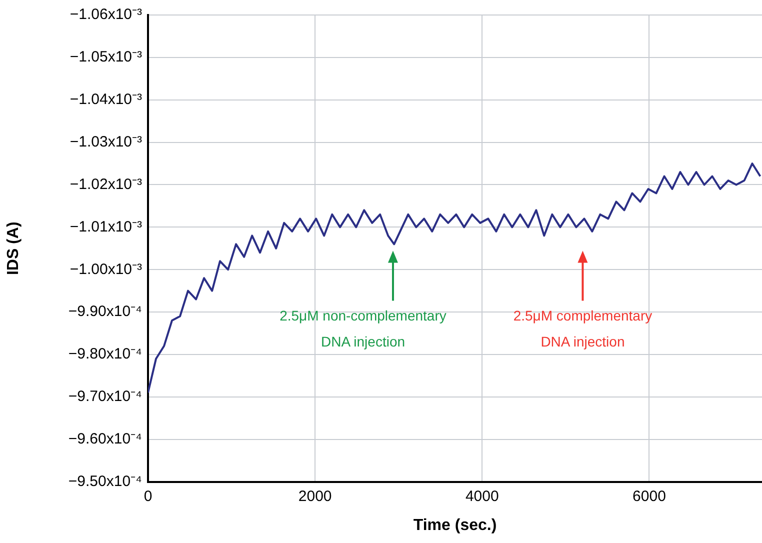  Describe the element at coordinates (649, 496) in the screenshot. I see `x-tick-label: 6000` at that location.